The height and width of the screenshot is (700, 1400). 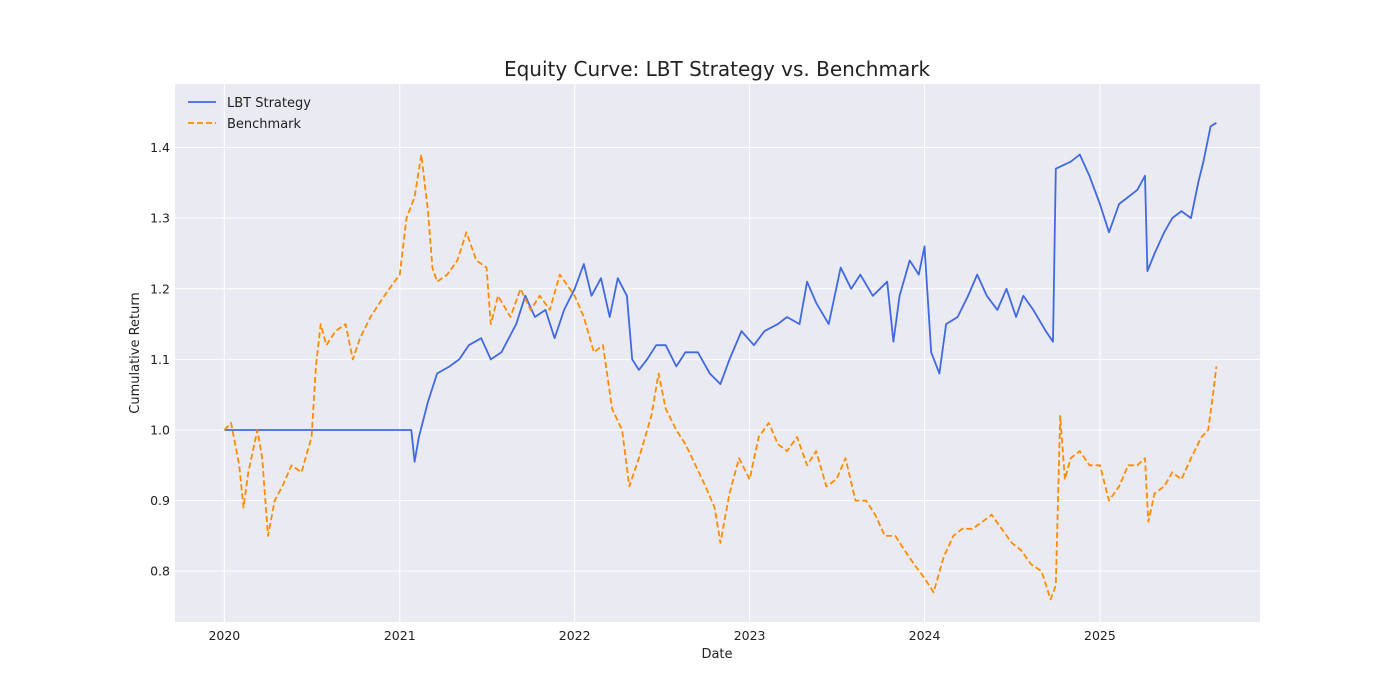 I want to click on chart-title: Equity Curve: LBT Strategy vs. Benchmark, so click(x=717, y=69).